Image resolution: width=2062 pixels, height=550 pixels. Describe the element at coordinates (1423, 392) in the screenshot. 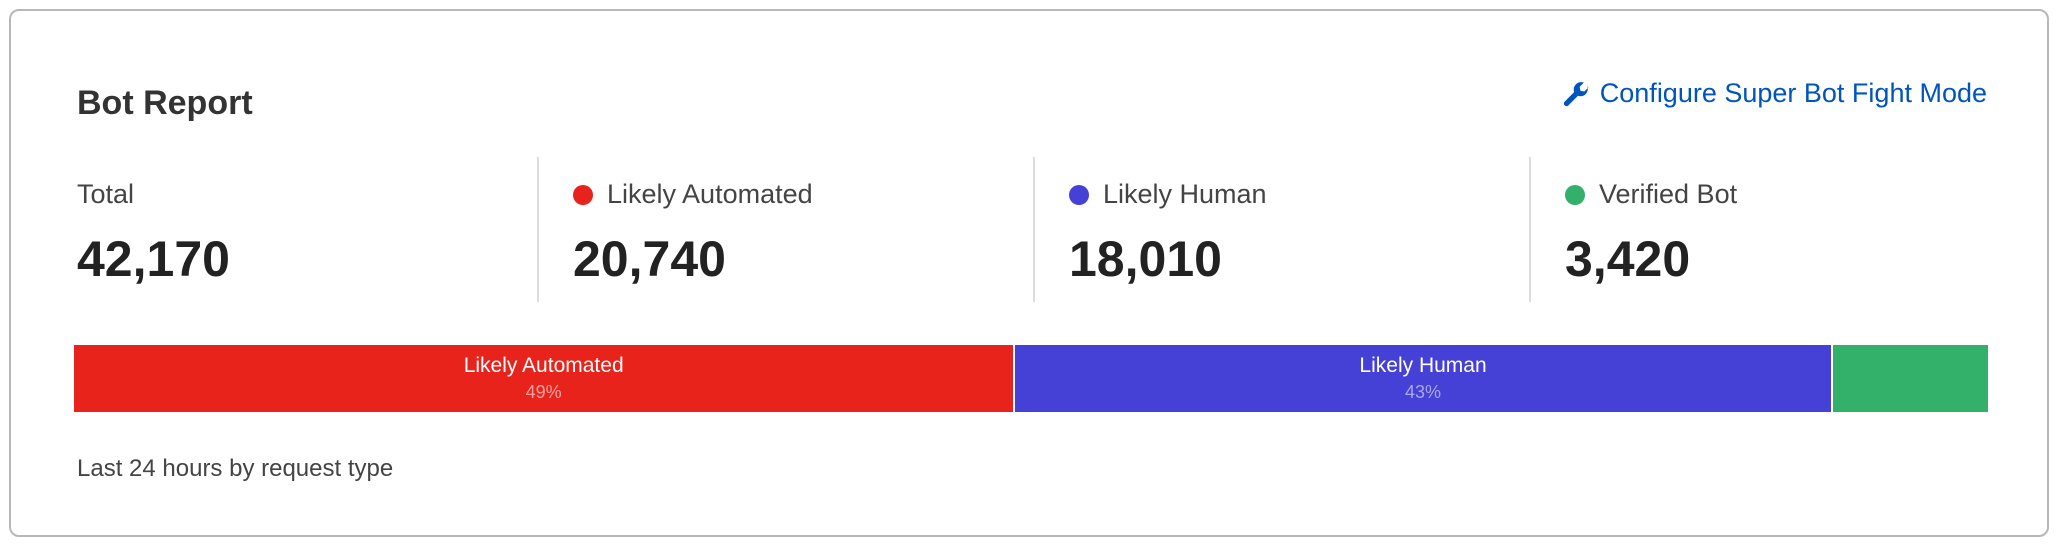

I see `bar-segment-percent: 43%` at that location.